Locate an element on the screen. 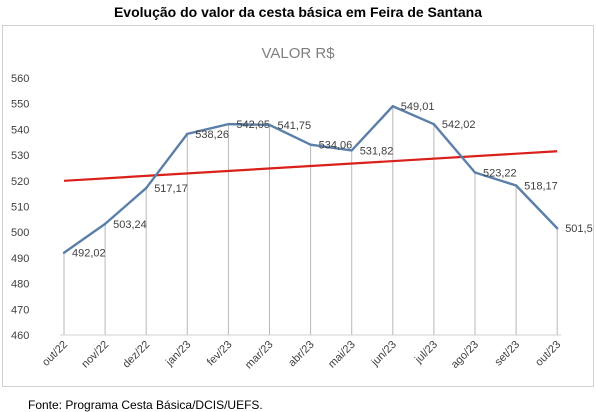 This screenshot has width=596, height=412. y-tick-label: 550 is located at coordinates (20, 105).